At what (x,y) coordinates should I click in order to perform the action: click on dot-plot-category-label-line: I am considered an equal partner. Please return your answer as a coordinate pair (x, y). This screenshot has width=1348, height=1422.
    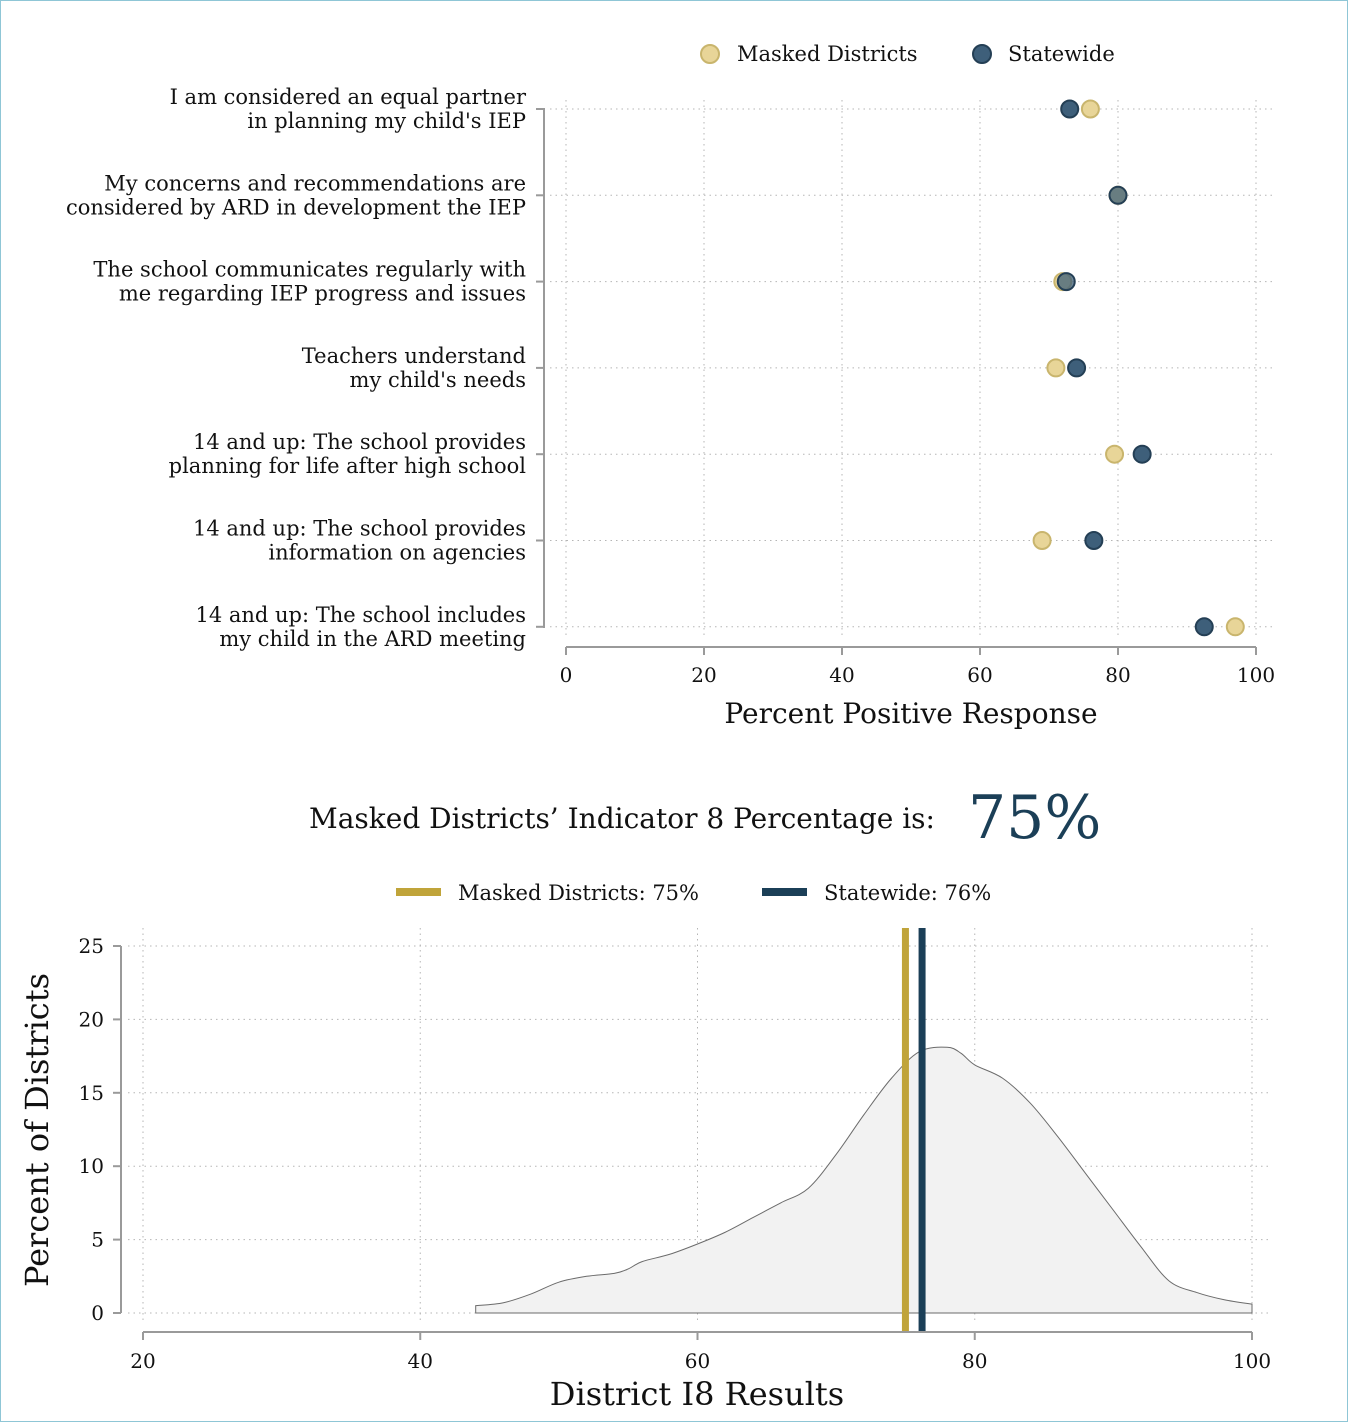
    Looking at the image, I should click on (348, 97).